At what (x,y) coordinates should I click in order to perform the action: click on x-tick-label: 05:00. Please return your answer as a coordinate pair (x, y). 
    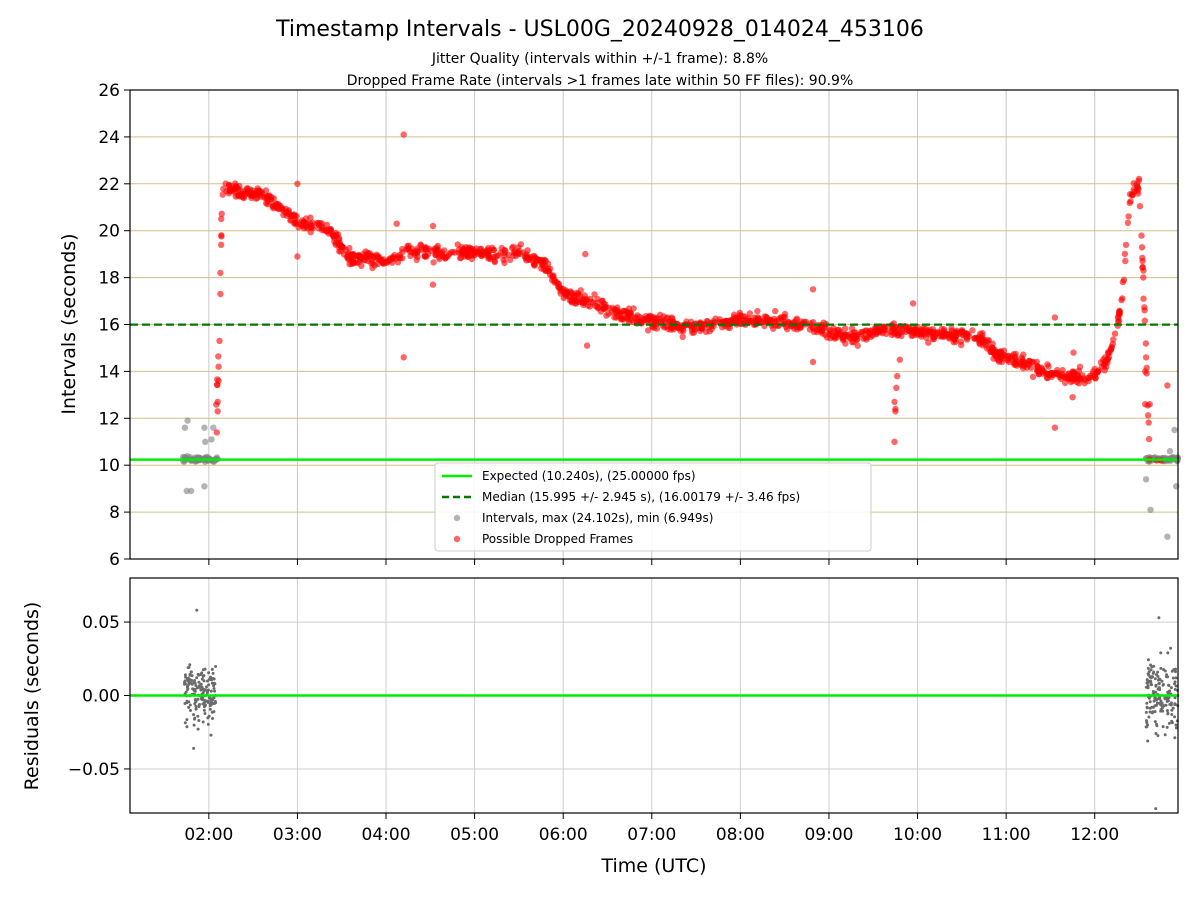
    Looking at the image, I should click on (474, 835).